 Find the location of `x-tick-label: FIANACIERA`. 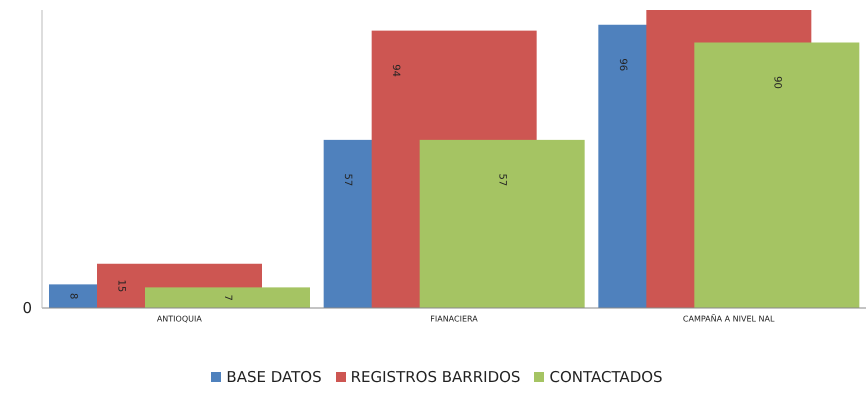

x-tick-label: FIANACIERA is located at coordinates (454, 319).